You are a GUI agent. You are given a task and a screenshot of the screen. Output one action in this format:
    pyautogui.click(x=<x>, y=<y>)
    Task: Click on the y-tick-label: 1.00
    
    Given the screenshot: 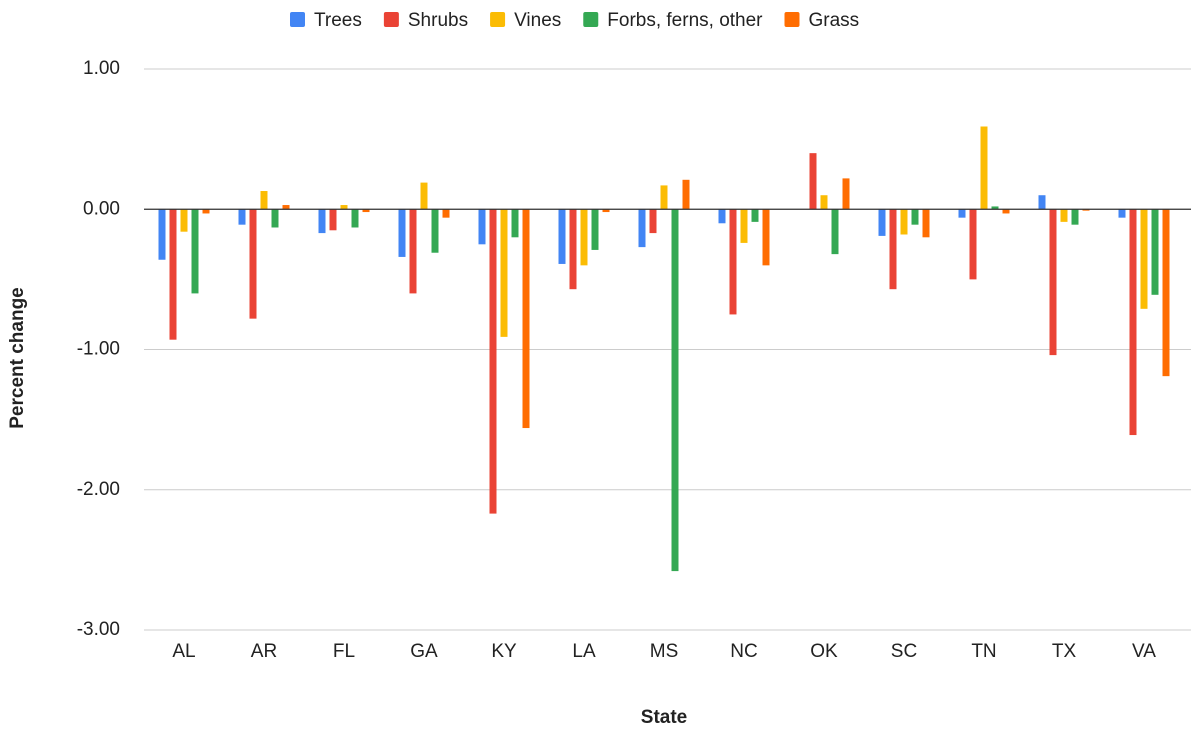 What is the action you would take?
    pyautogui.click(x=101, y=68)
    